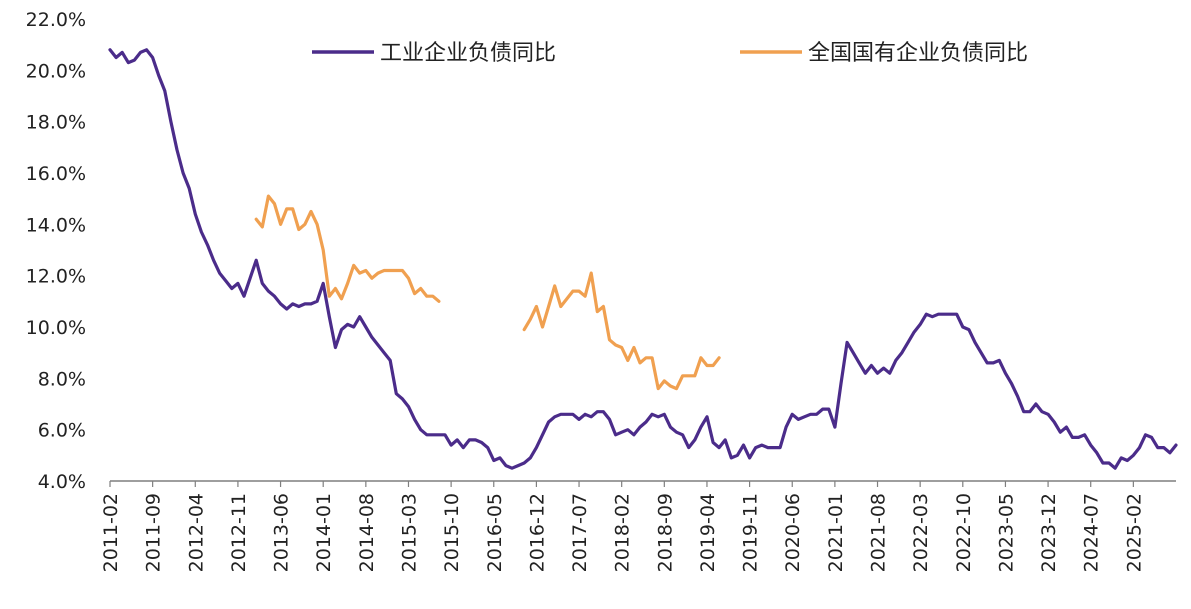 This screenshot has height=609, width=1191. Describe the element at coordinates (62, 482) in the screenshot. I see `y-tick-label: 4.0%` at that location.